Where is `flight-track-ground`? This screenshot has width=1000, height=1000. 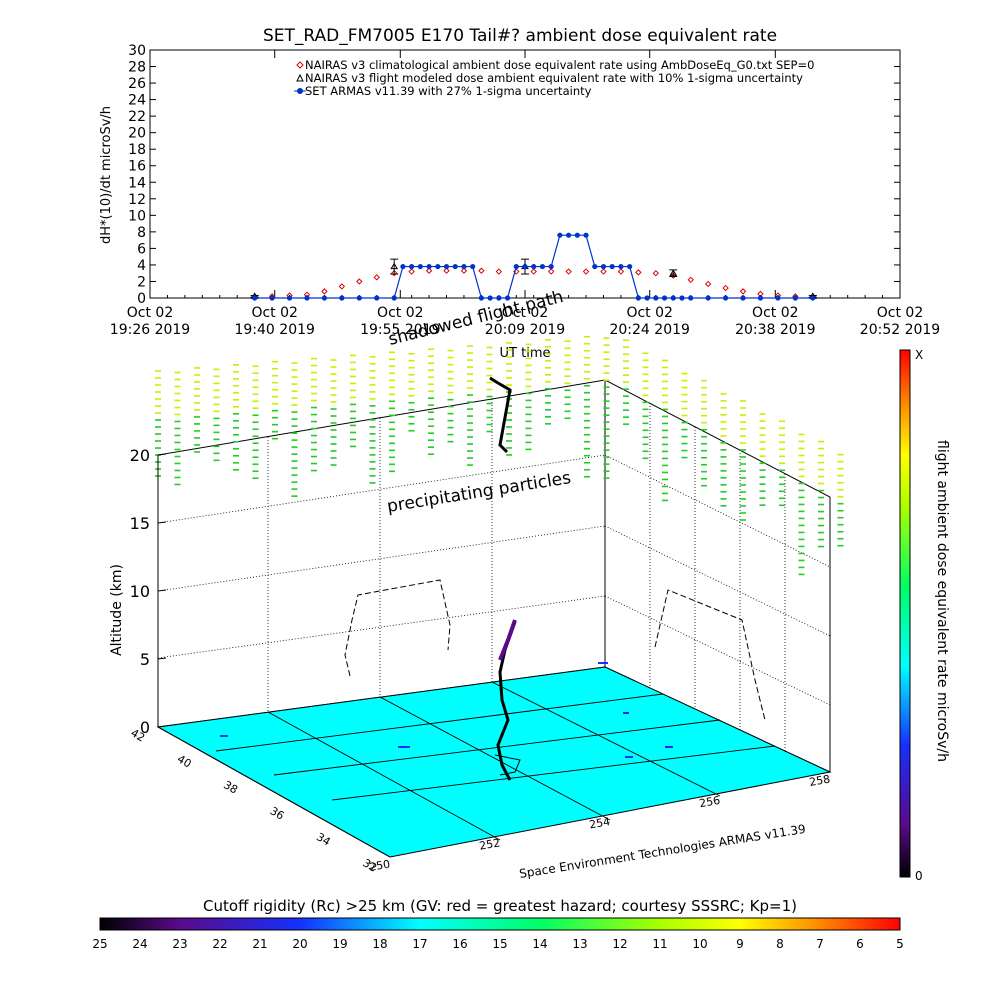
flight-track-ground is located at coordinates (507, 765).